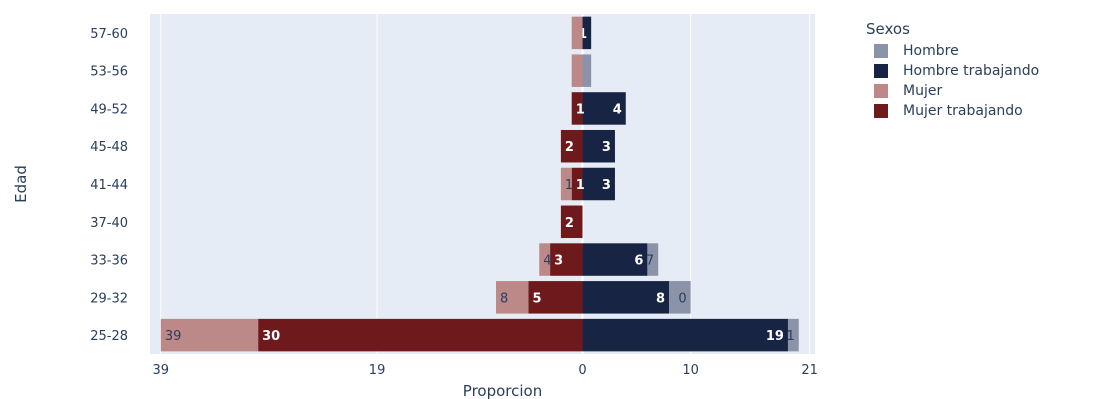 The image size is (1107, 399). I want to click on legend-item-hombre-trabajando: Hombre trabajando, so click(952, 71).